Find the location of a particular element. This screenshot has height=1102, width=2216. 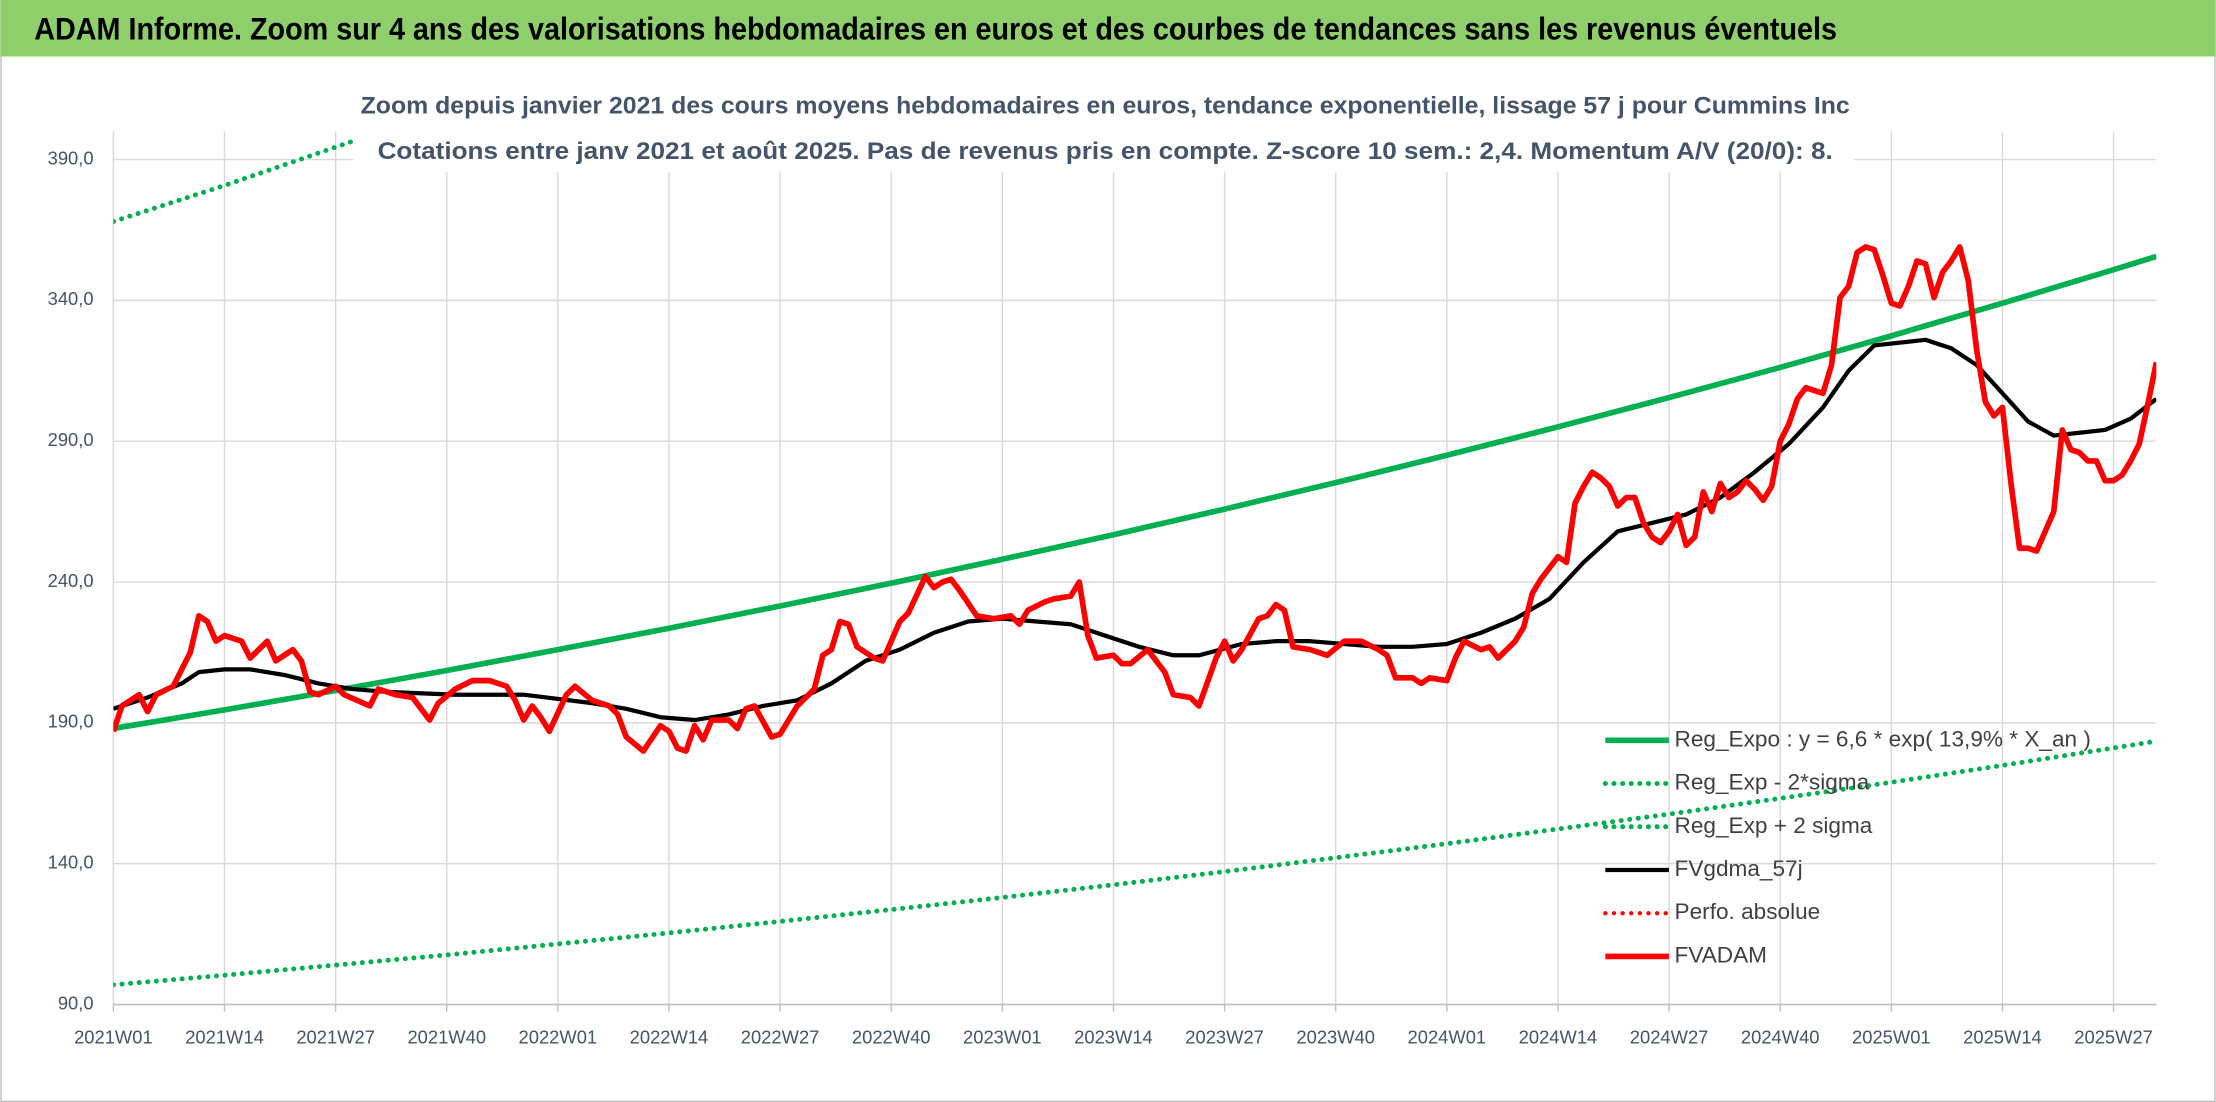

title-banner is located at coordinates (1108, 28).